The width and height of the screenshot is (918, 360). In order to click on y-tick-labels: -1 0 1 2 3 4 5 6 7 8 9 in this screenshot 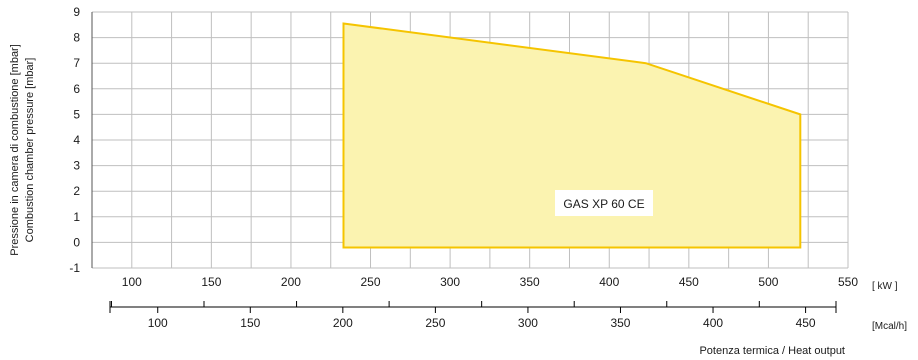, I will do `click(74, 140)`.